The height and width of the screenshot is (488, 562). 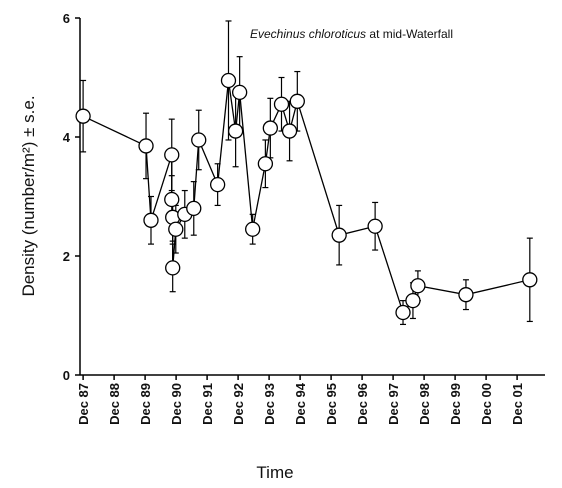 What do you see at coordinates (517, 404) in the screenshot?
I see `x-tick-label: Dec 01` at bounding box center [517, 404].